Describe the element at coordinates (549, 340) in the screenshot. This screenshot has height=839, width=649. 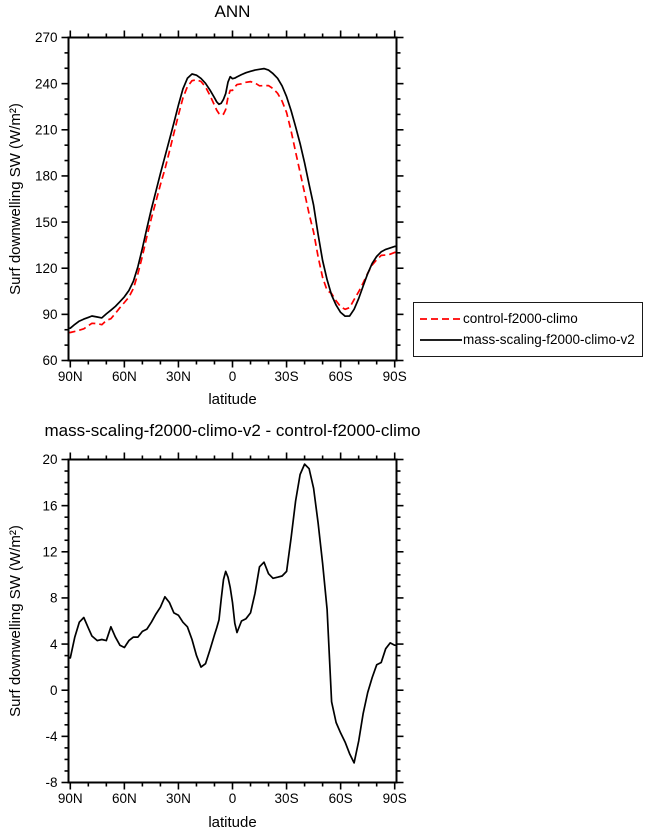
I see `legend-label-mass-scaling: mass-scaling-f2000-climo-v2` at that location.